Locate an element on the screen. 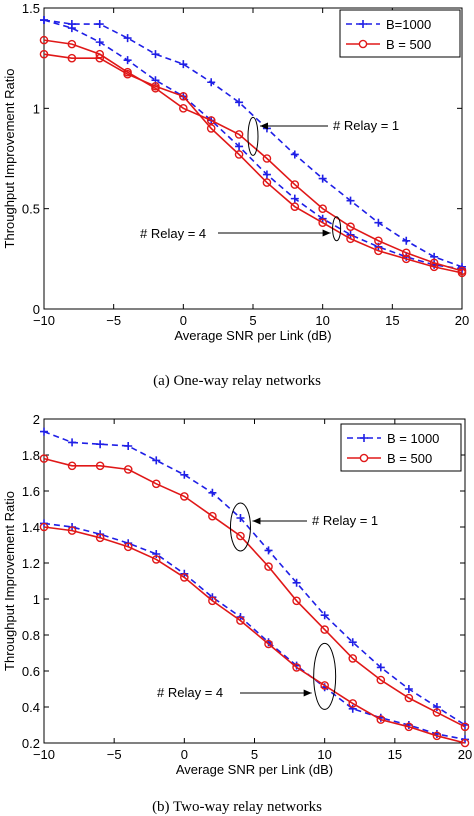 The image size is (474, 816). y-tick-label: 0.4 is located at coordinates (31, 707).